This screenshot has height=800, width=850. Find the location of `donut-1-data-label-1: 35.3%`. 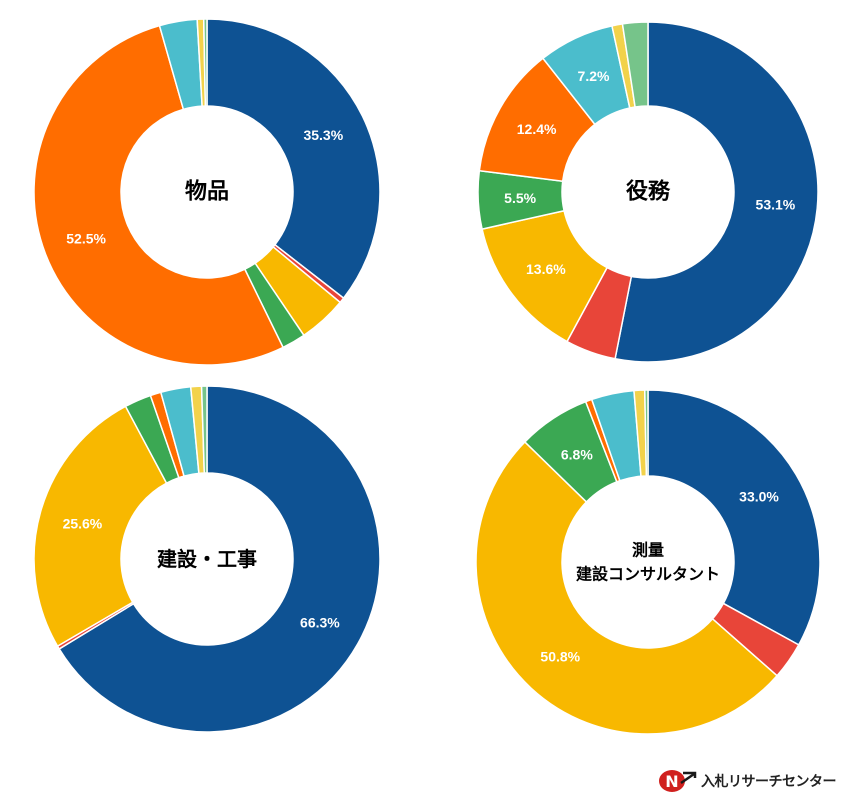

donut-1-data-label-1: 35.3% is located at coordinates (323, 135).